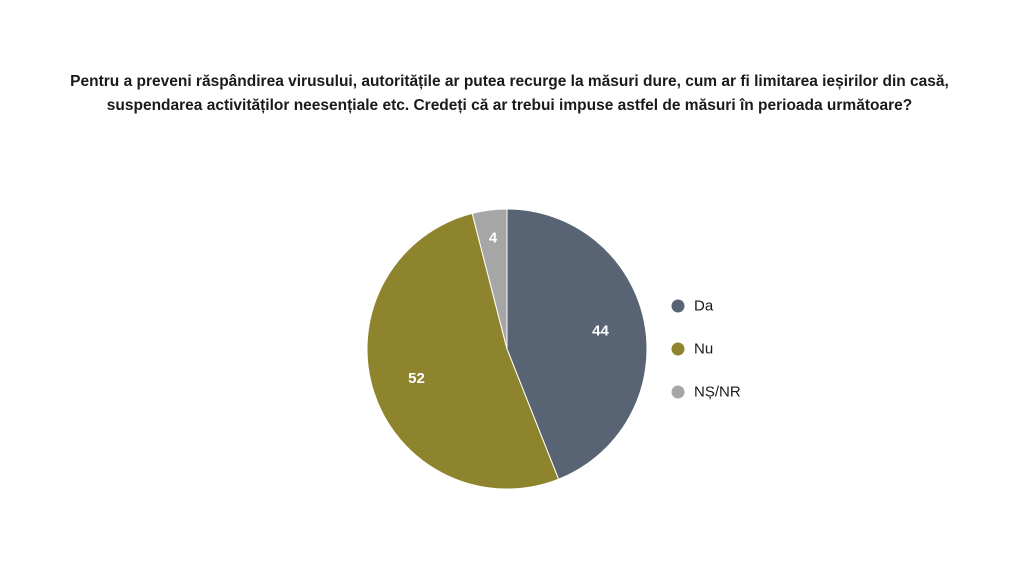 The width and height of the screenshot is (1019, 578). I want to click on slice-value-label-0: 44, so click(600, 331).